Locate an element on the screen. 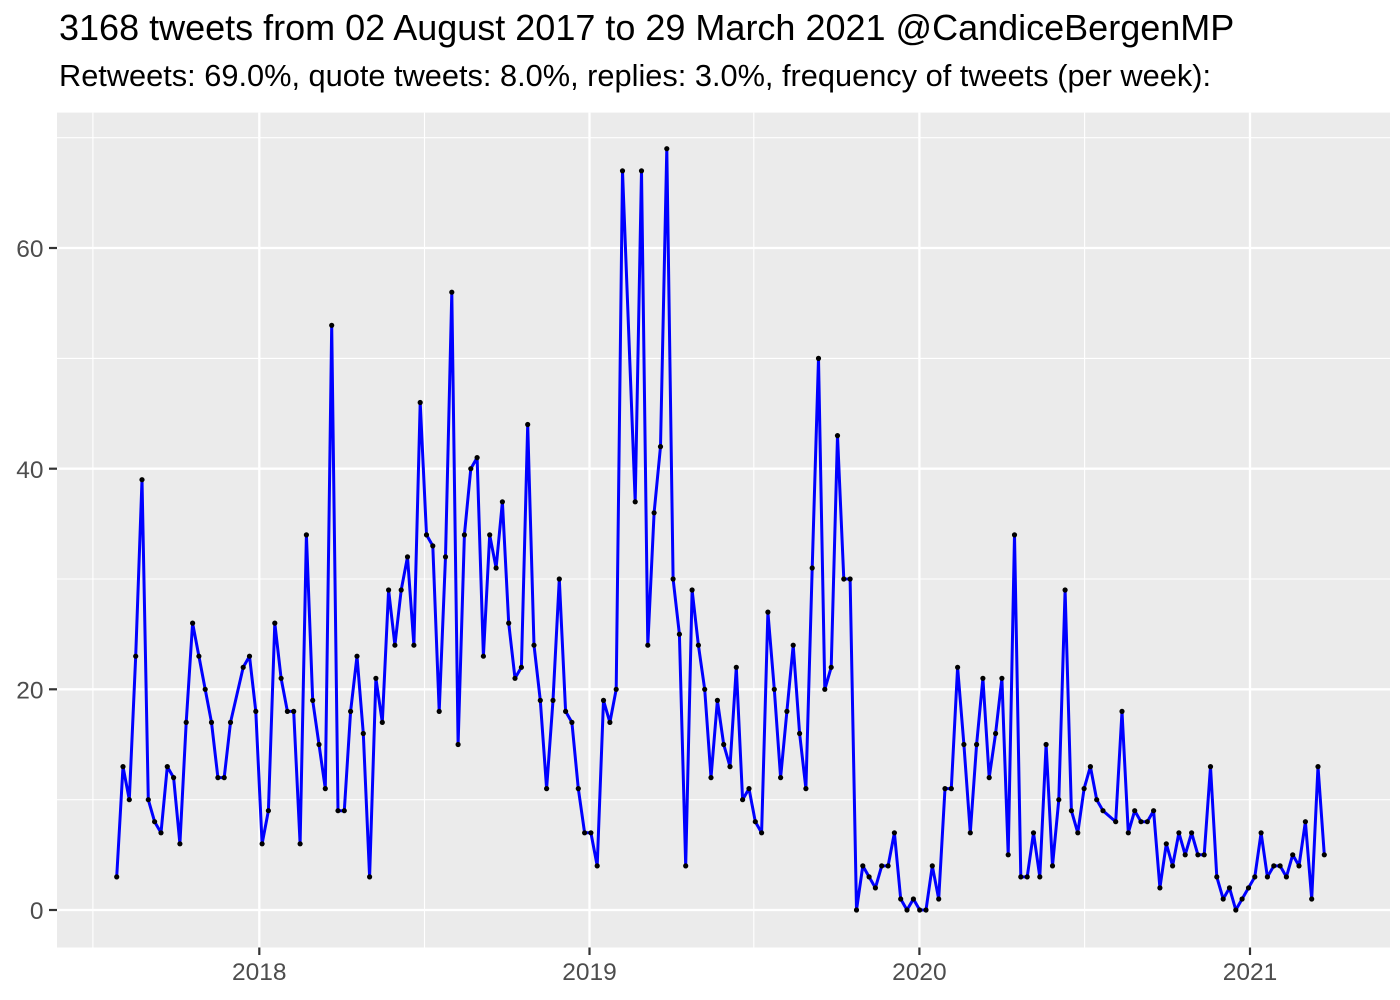  svg-text: 2019 is located at coordinates (589, 972).